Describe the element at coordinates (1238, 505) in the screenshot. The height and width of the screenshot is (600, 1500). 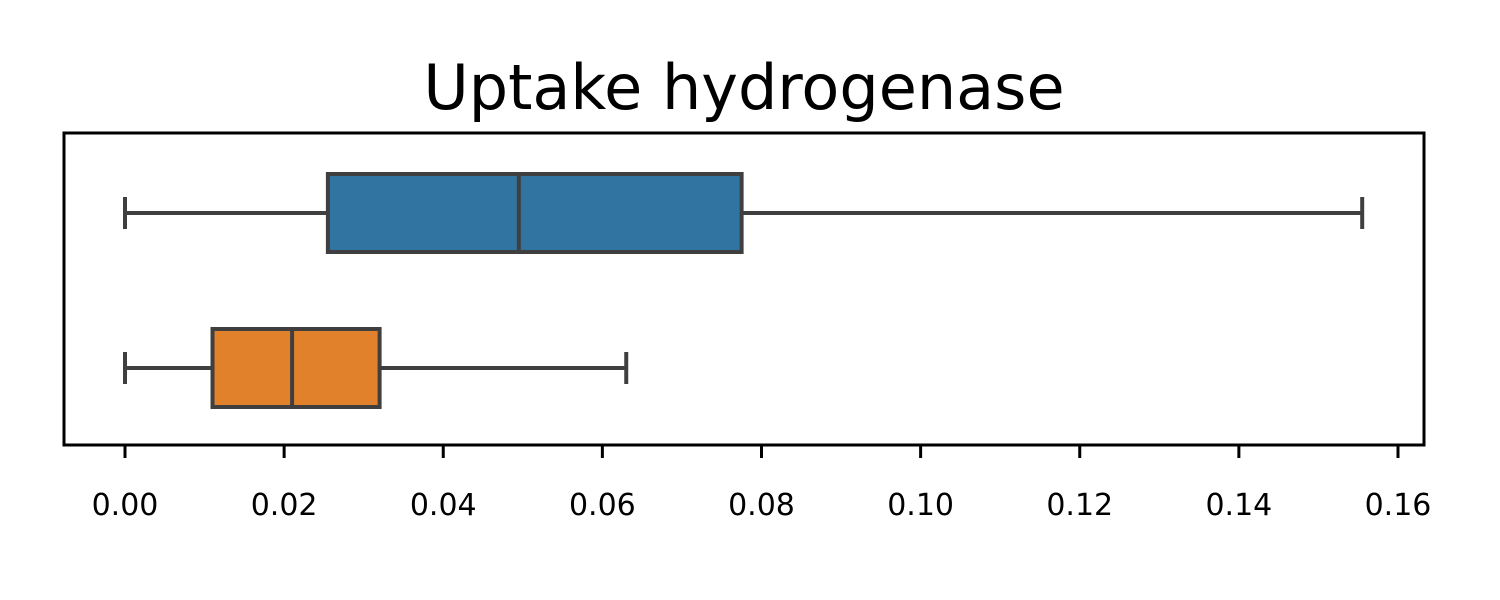
I see `x-tick-label-7: 0.14` at that location.